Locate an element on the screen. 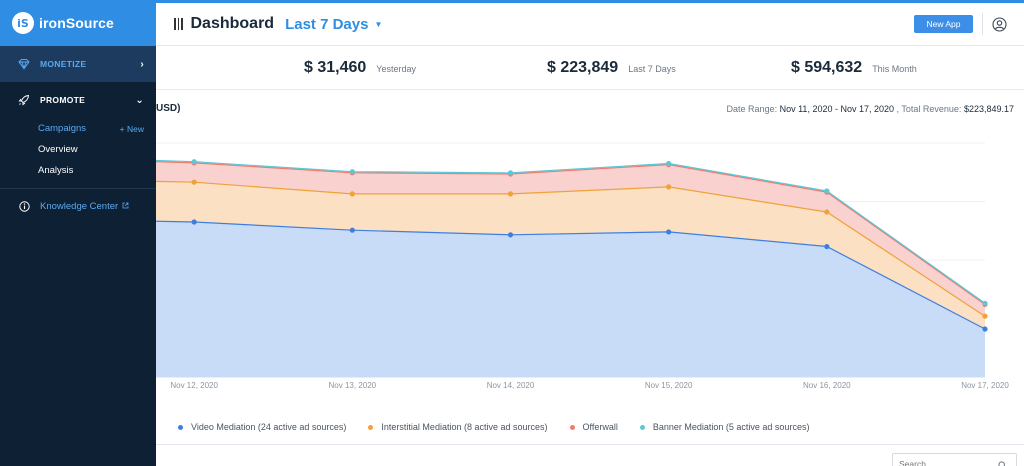 This screenshot has height=466, width=1024. sidebar-divider is located at coordinates (78, 188).